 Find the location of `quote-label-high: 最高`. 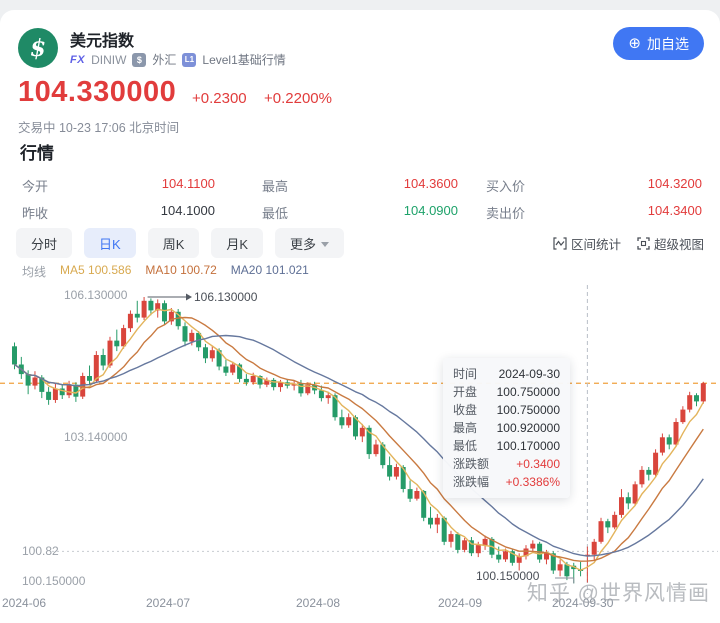

quote-label-high: 最高 is located at coordinates (275, 186).